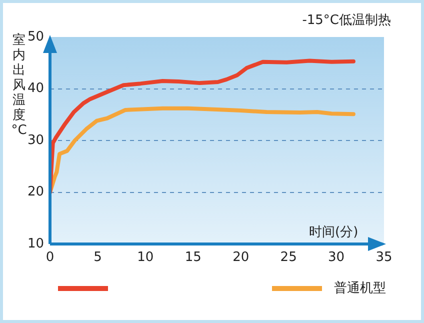  I want to click on x-tick-label: 15, so click(193, 258).